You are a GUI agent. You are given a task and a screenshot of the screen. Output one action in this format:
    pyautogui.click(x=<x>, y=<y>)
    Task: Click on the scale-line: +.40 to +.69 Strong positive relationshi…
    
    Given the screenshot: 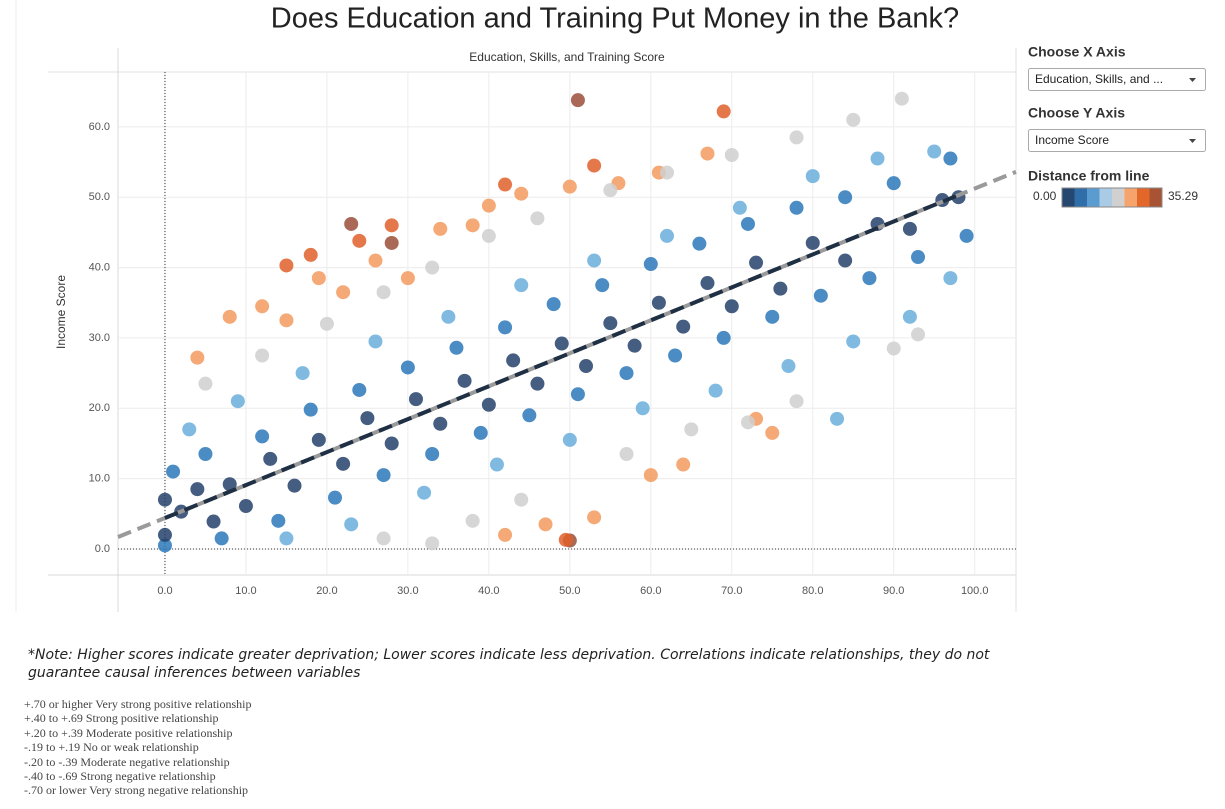 What is the action you would take?
    pyautogui.click(x=121, y=718)
    